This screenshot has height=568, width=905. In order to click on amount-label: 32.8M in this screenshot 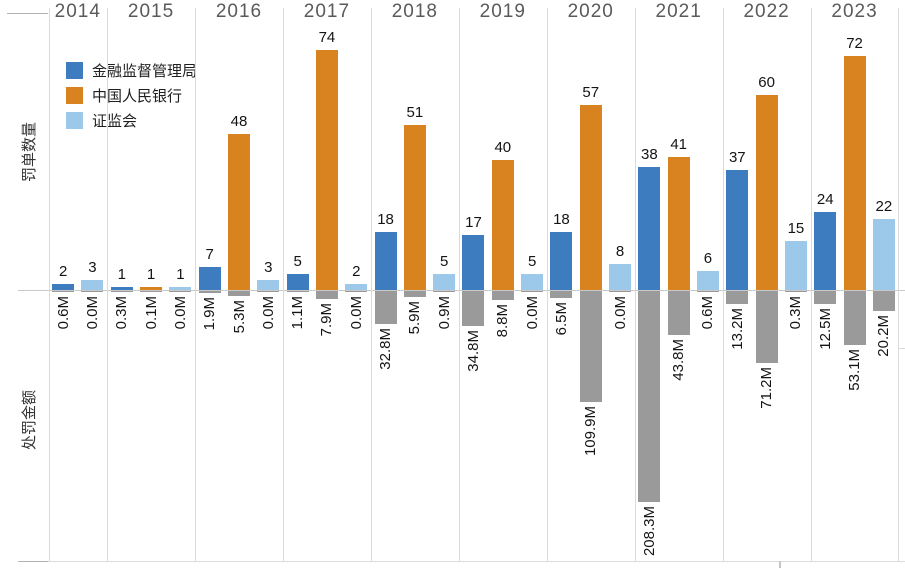, I will do `click(386, 349)`.